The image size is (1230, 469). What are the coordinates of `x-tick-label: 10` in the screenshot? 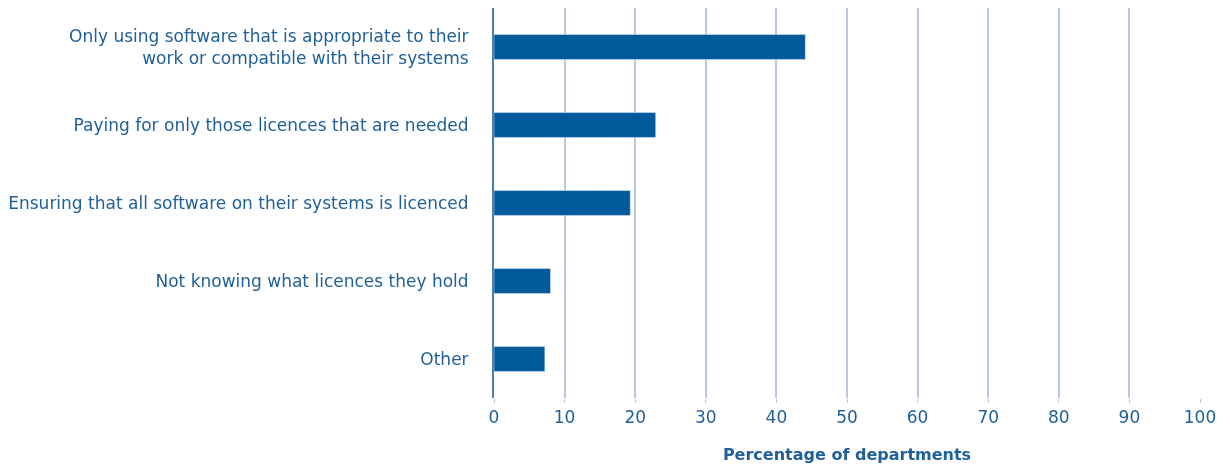 It's located at (564, 417).